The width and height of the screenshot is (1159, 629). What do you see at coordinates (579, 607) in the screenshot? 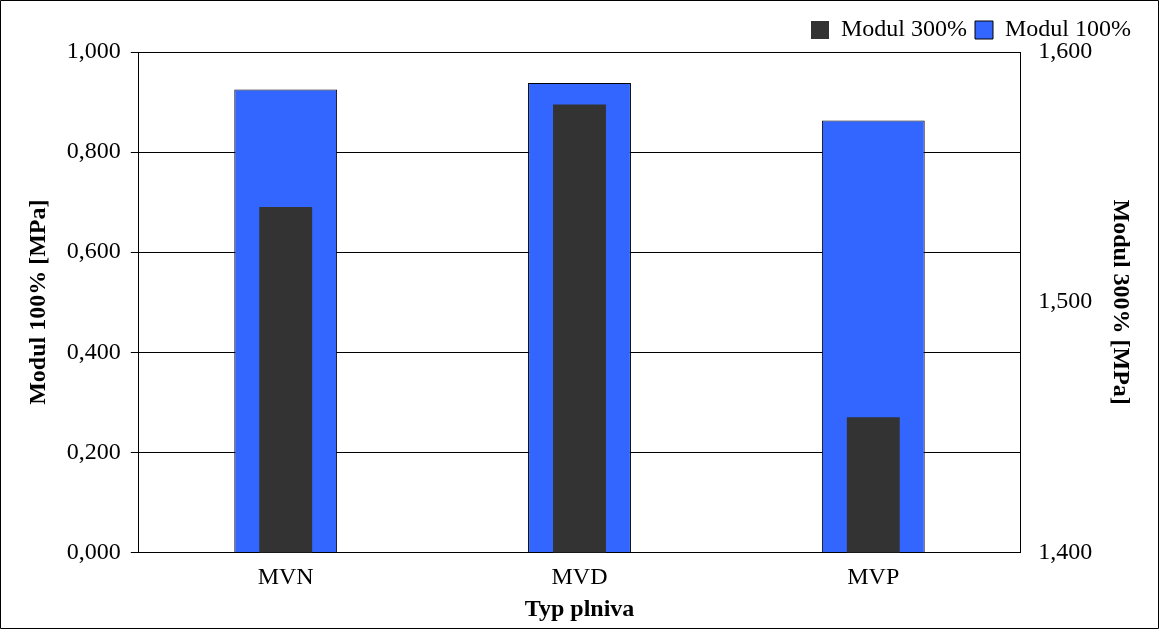
I see `x-axis-title: Typ plniva` at bounding box center [579, 607].